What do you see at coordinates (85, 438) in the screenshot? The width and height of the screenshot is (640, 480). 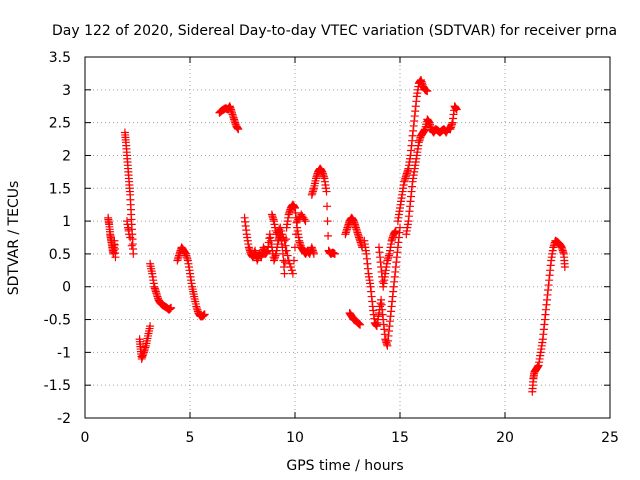 I see `x-tick-label: 0` at bounding box center [85, 438].